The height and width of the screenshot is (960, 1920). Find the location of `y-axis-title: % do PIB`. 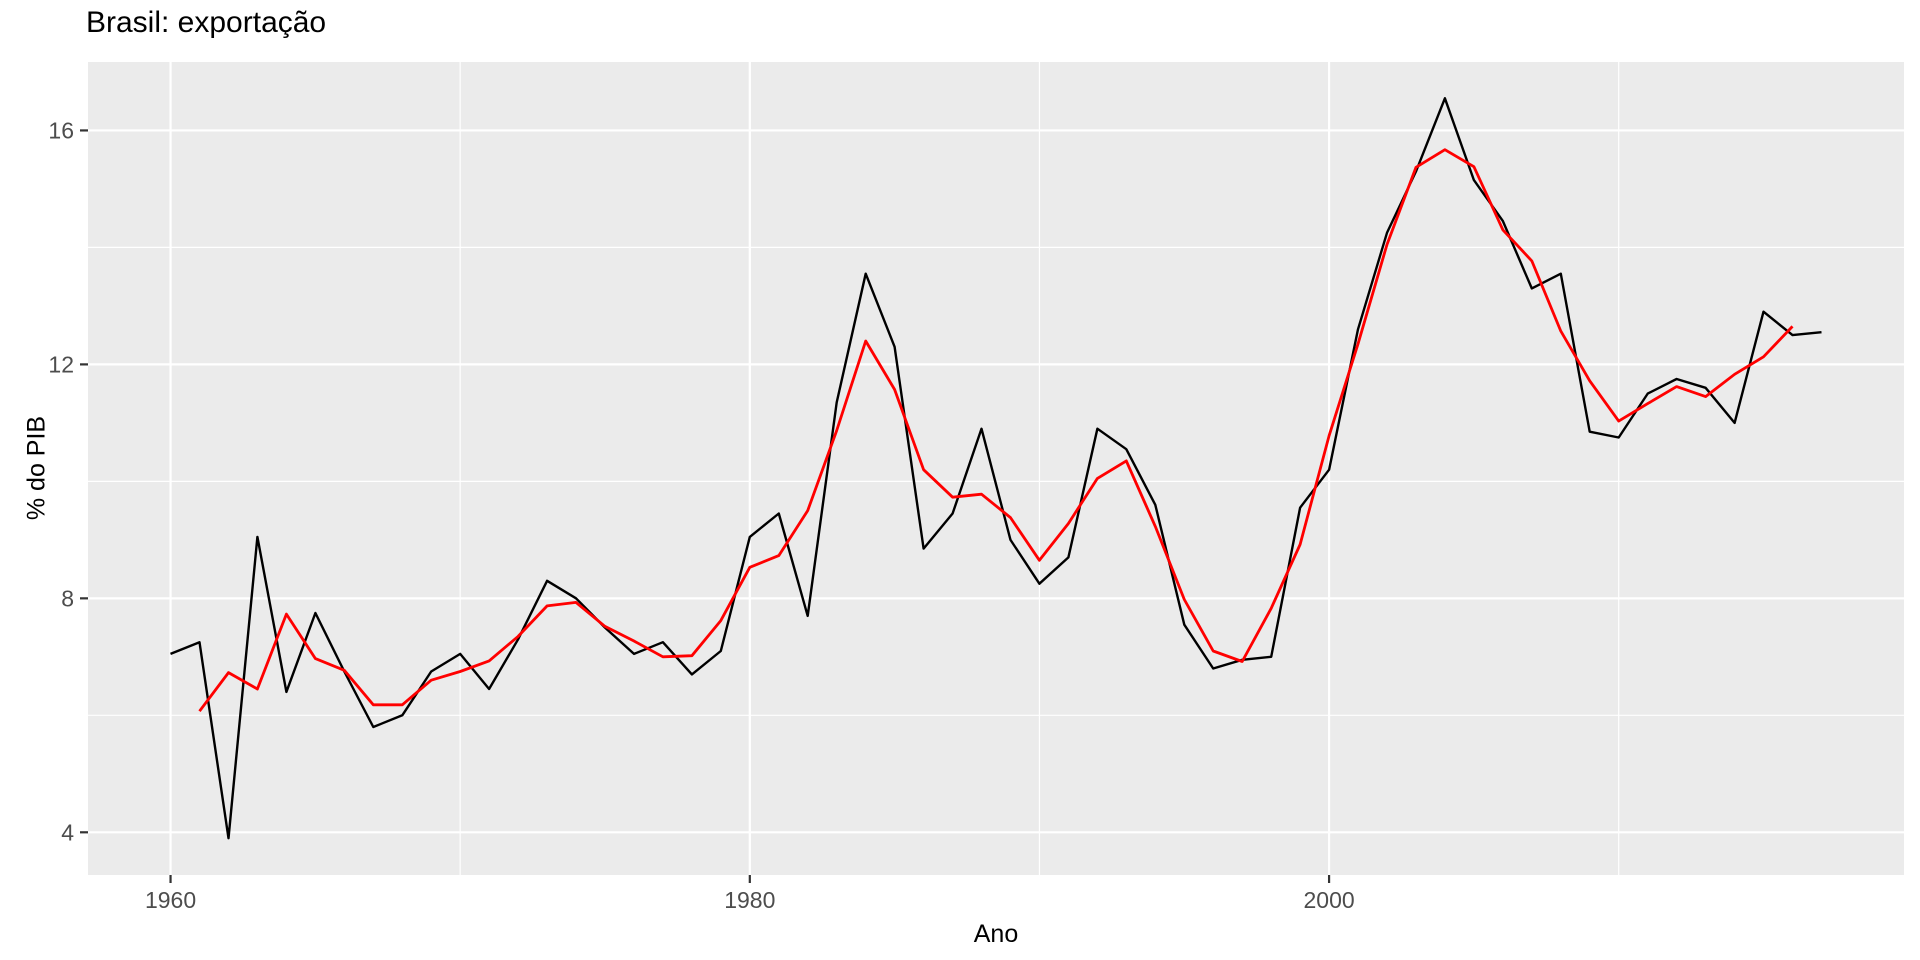

y-axis-title: % do PIB is located at coordinates (36, 468).